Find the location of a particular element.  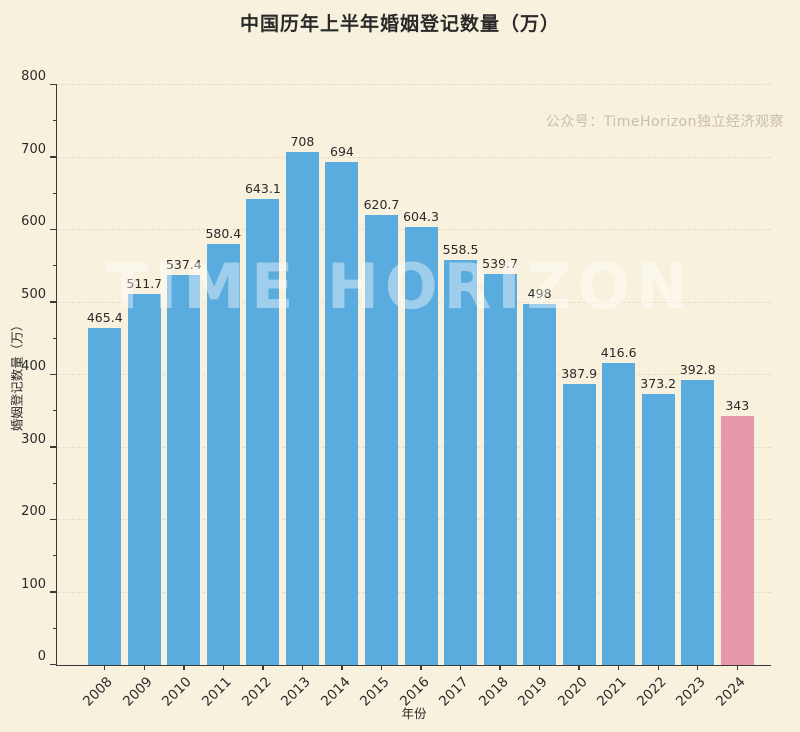

x-tick-mark-2011 is located at coordinates (223, 668).